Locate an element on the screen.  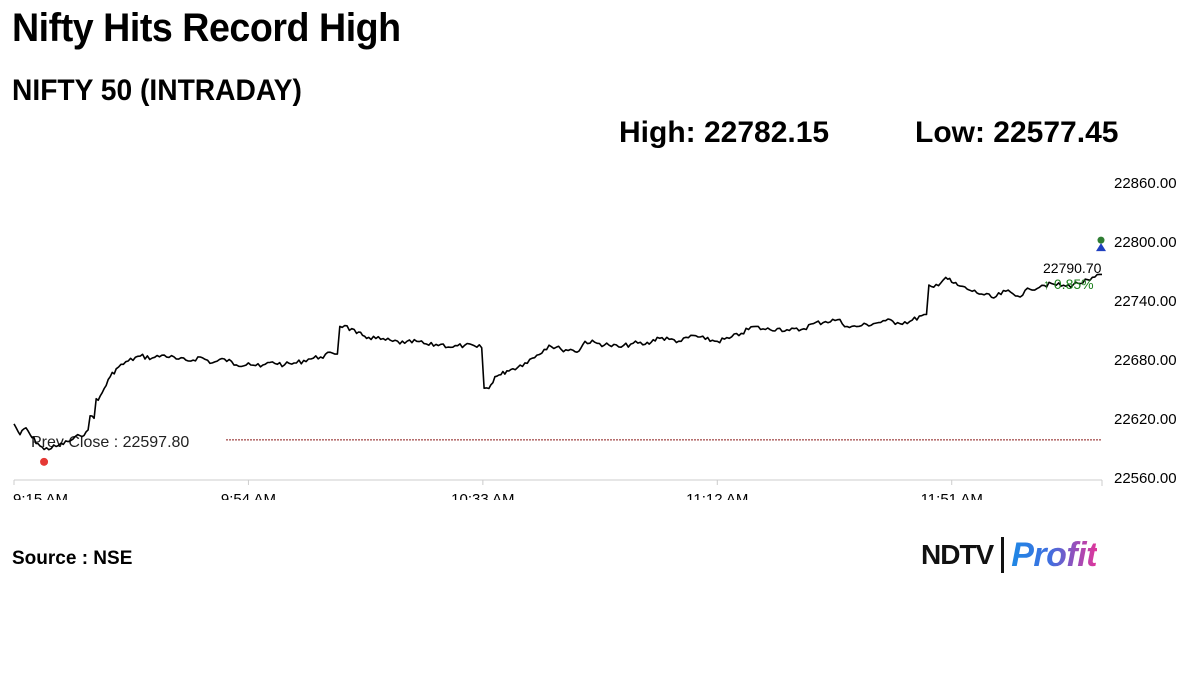
logo-ndtv-text: NDTV is located at coordinates (957, 554).